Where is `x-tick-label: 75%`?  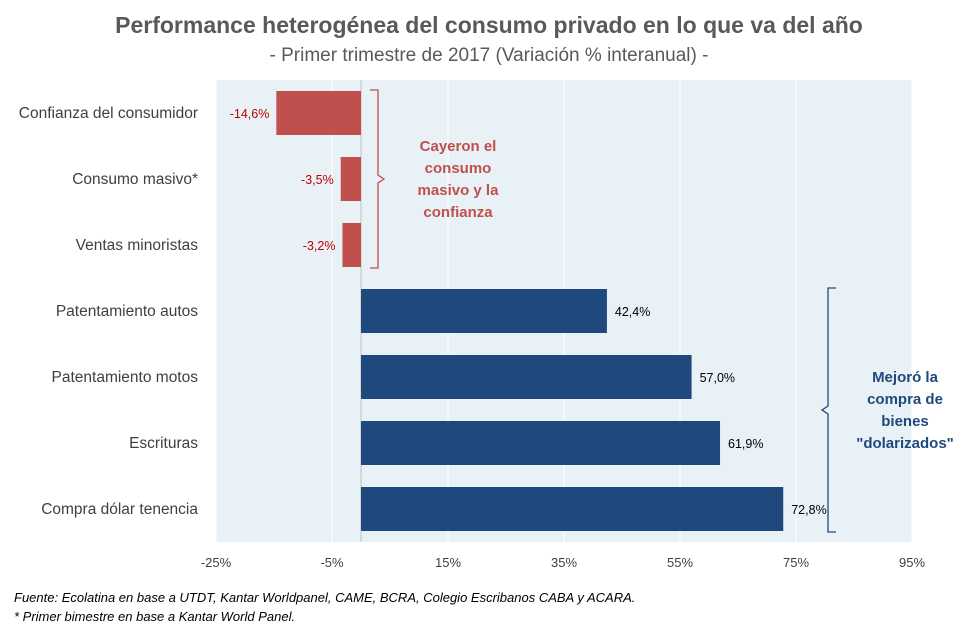
x-tick-label: 75% is located at coordinates (796, 562).